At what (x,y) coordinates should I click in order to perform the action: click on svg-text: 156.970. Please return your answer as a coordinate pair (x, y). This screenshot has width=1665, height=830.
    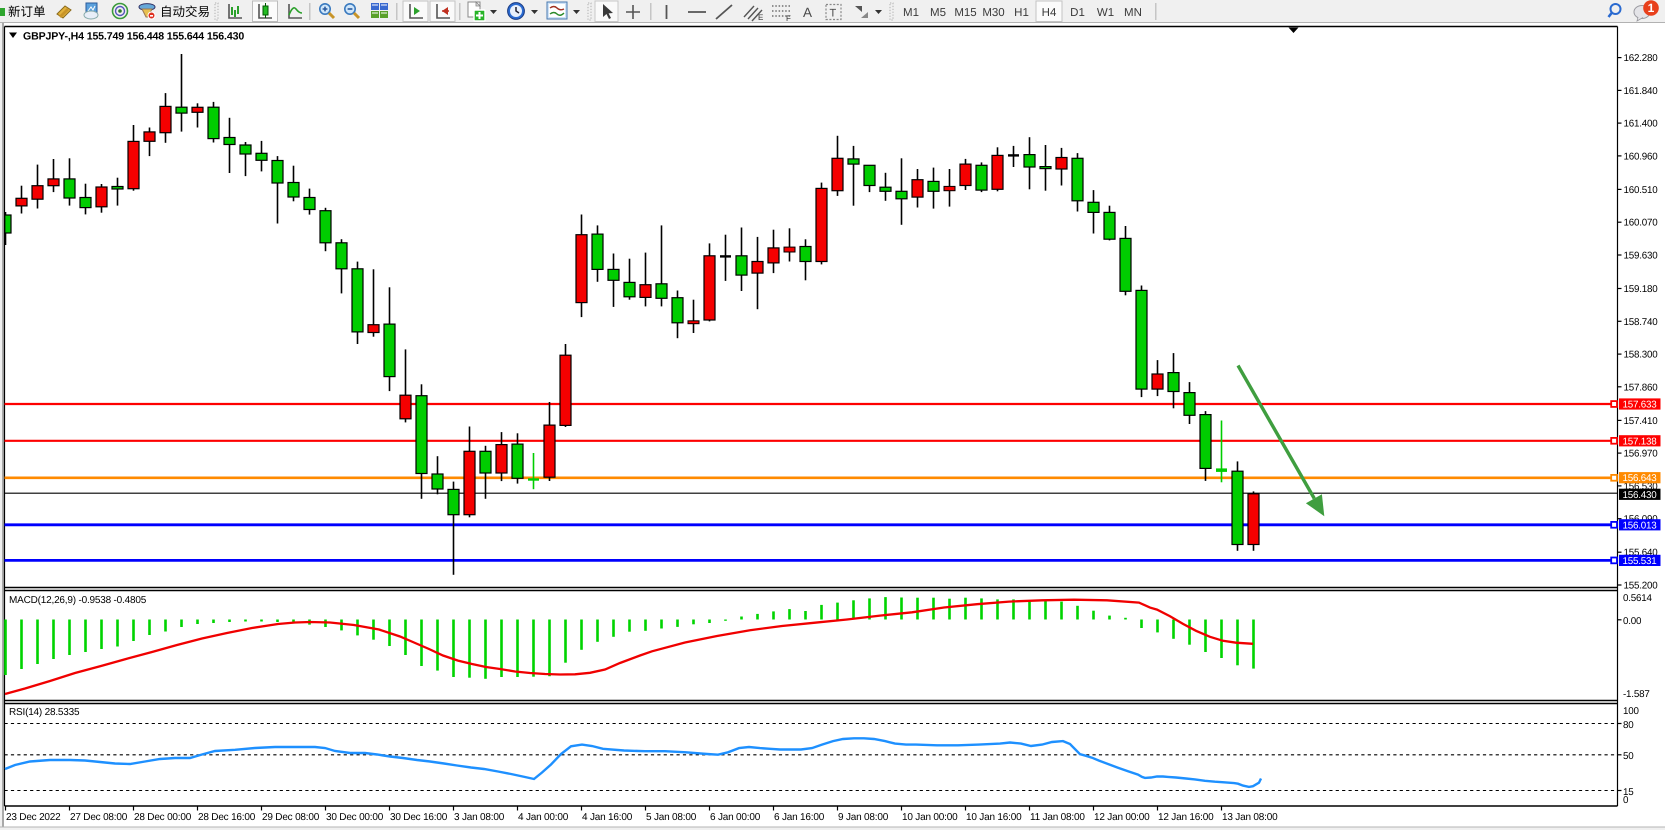
    Looking at the image, I should click on (1641, 454).